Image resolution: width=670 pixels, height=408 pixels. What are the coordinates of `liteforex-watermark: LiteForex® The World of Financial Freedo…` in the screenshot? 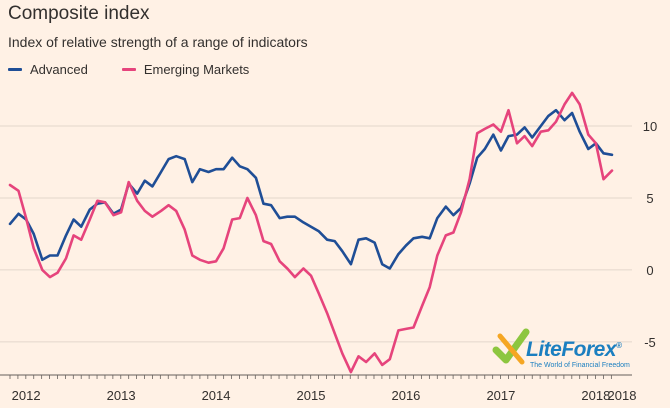 It's located at (565, 350).